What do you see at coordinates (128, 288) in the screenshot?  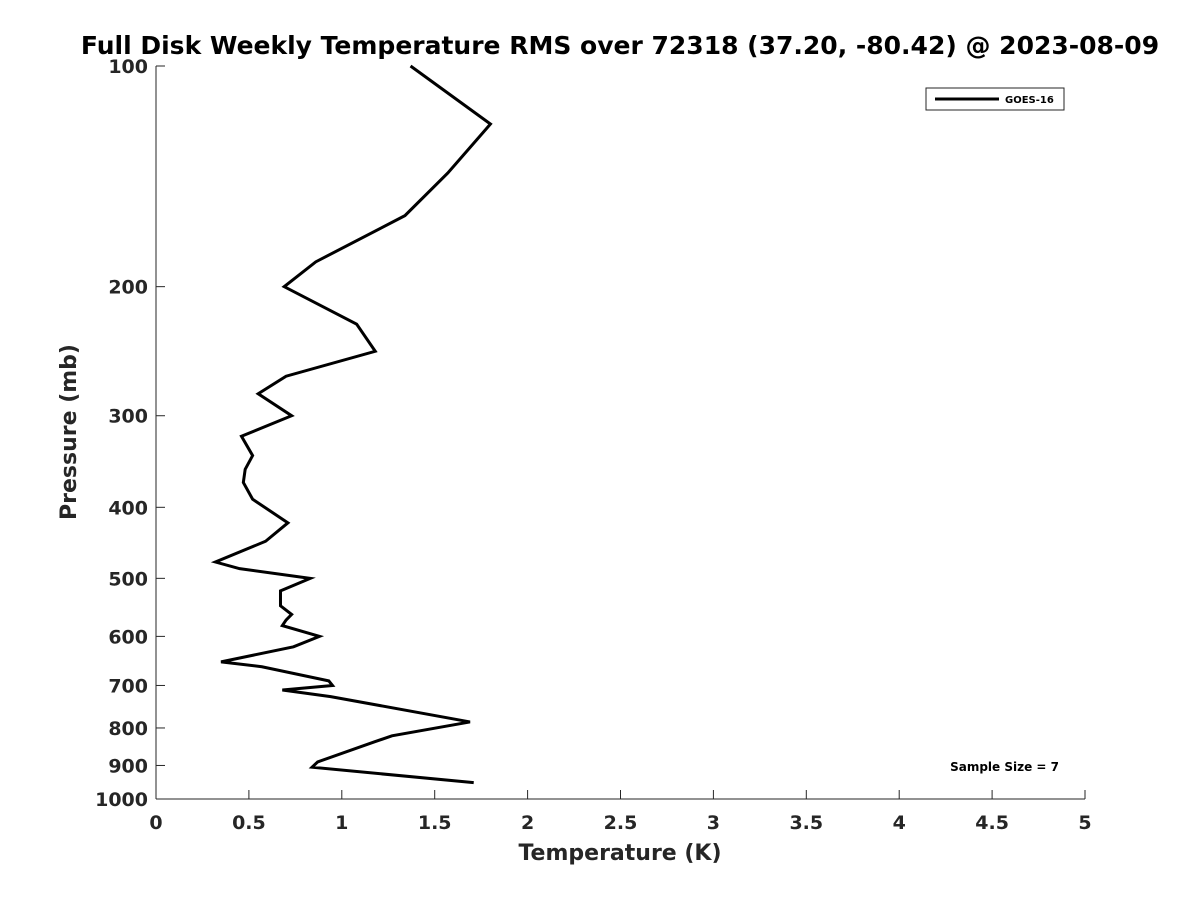 I see `y-tick-label: 200` at bounding box center [128, 288].